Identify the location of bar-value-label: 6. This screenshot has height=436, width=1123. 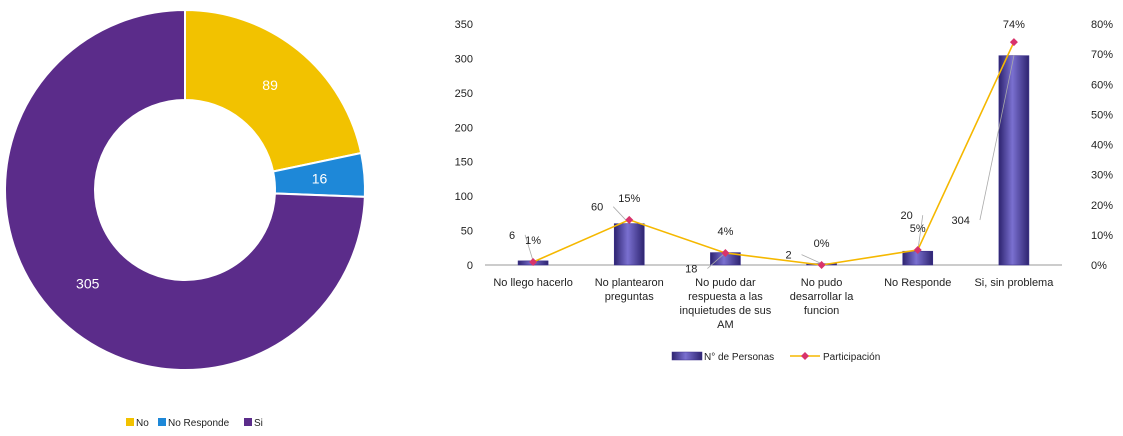
(512, 236).